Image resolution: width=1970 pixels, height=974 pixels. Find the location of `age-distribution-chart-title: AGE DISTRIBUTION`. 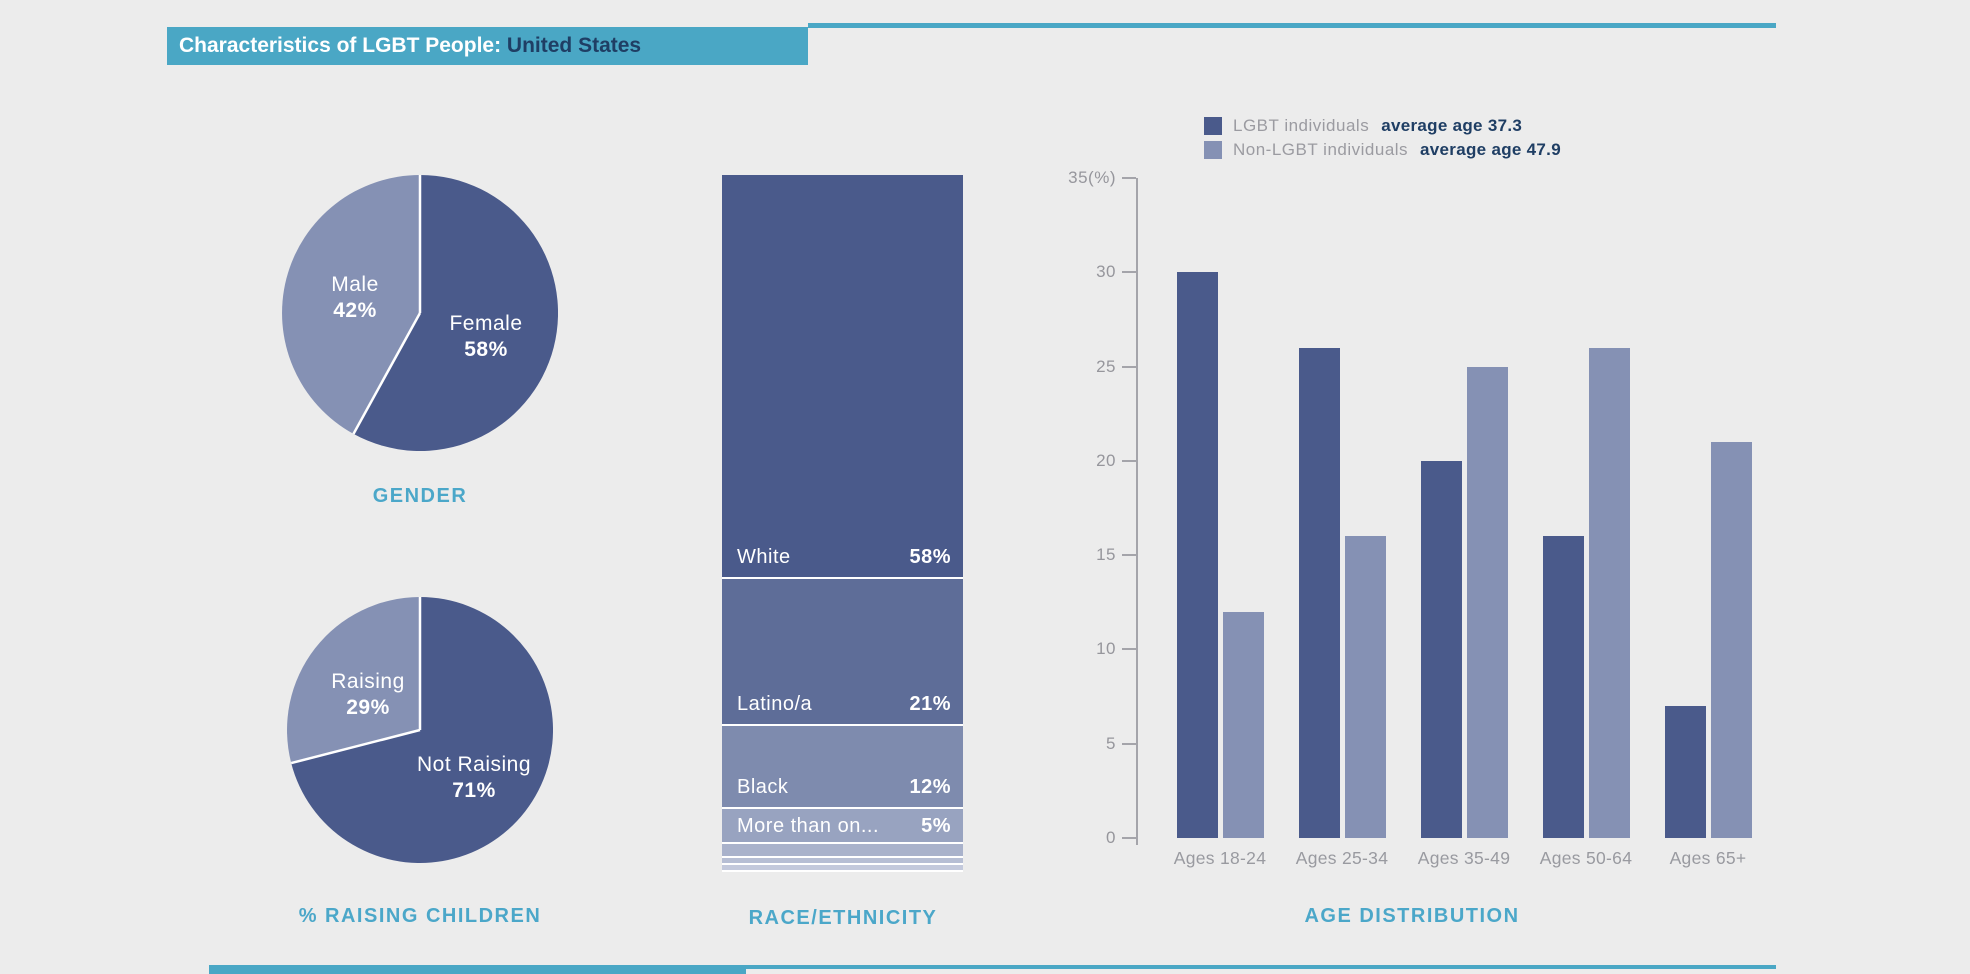

age-distribution-chart-title: AGE DISTRIBUTION is located at coordinates (1412, 916).